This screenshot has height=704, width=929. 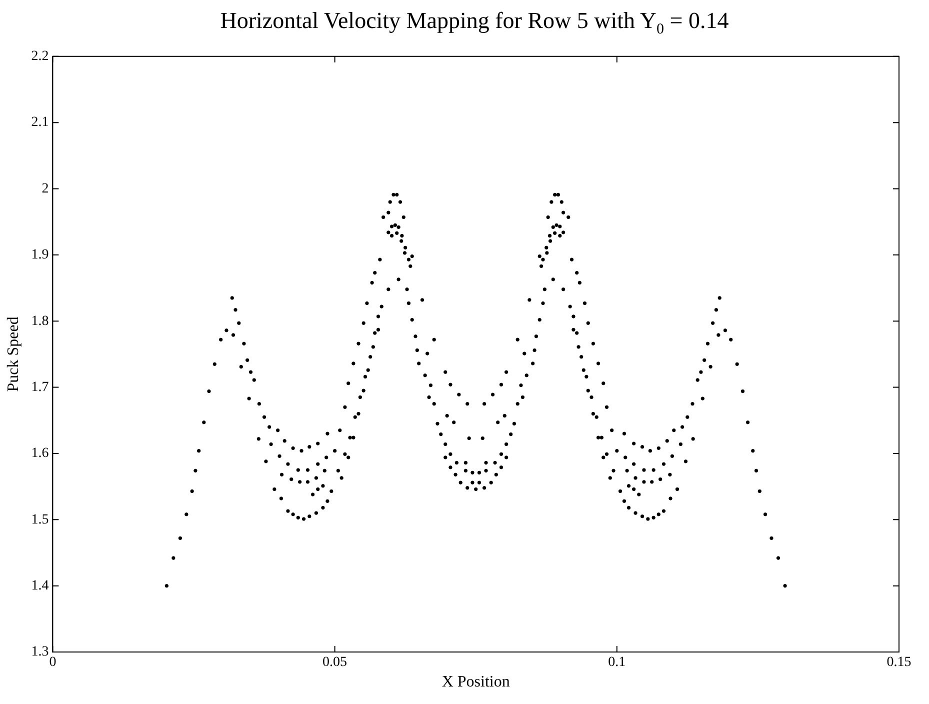 I want to click on y-tick-label: 2.2, so click(x=40, y=56).